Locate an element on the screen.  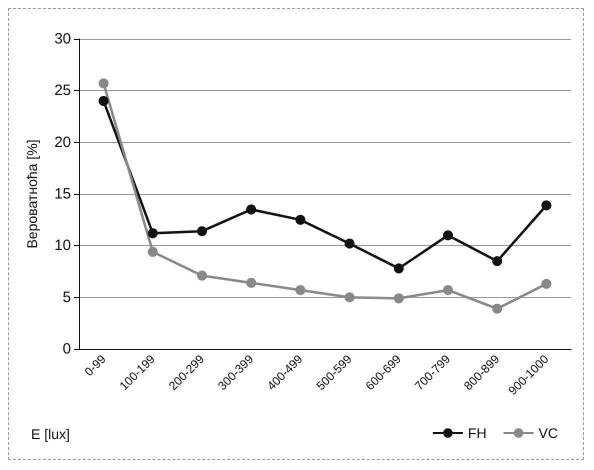
y-tick-label: 5 is located at coordinates (66, 297).